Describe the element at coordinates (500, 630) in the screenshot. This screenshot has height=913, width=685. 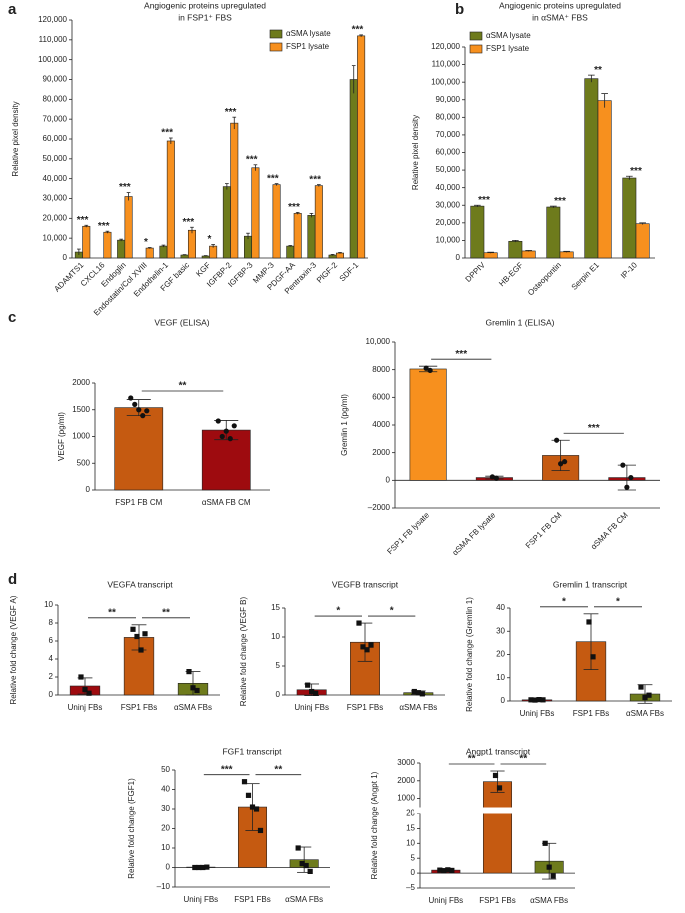
I see `y-tick-label: 30` at that location.